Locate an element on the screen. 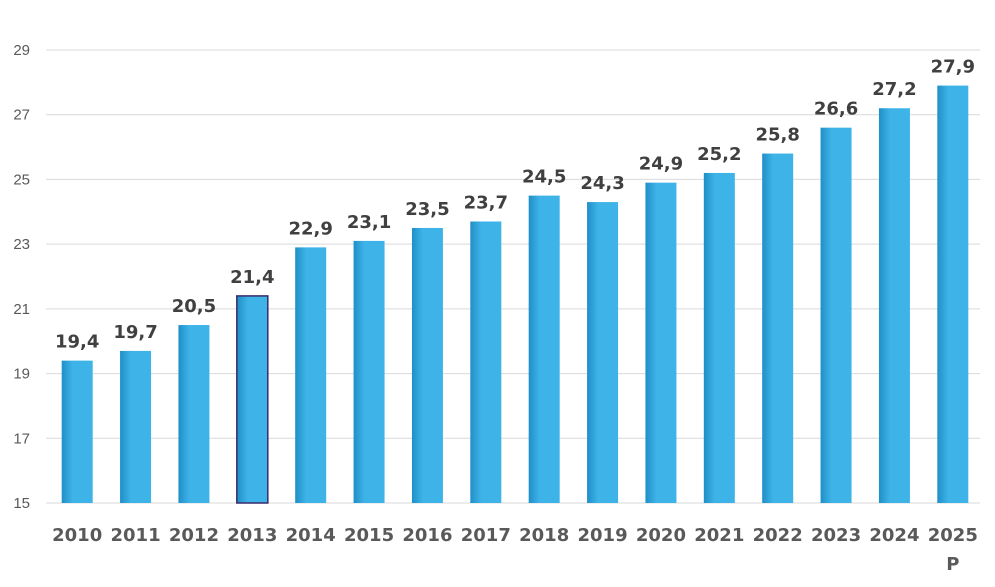  bar-2013 is located at coordinates (252, 399).